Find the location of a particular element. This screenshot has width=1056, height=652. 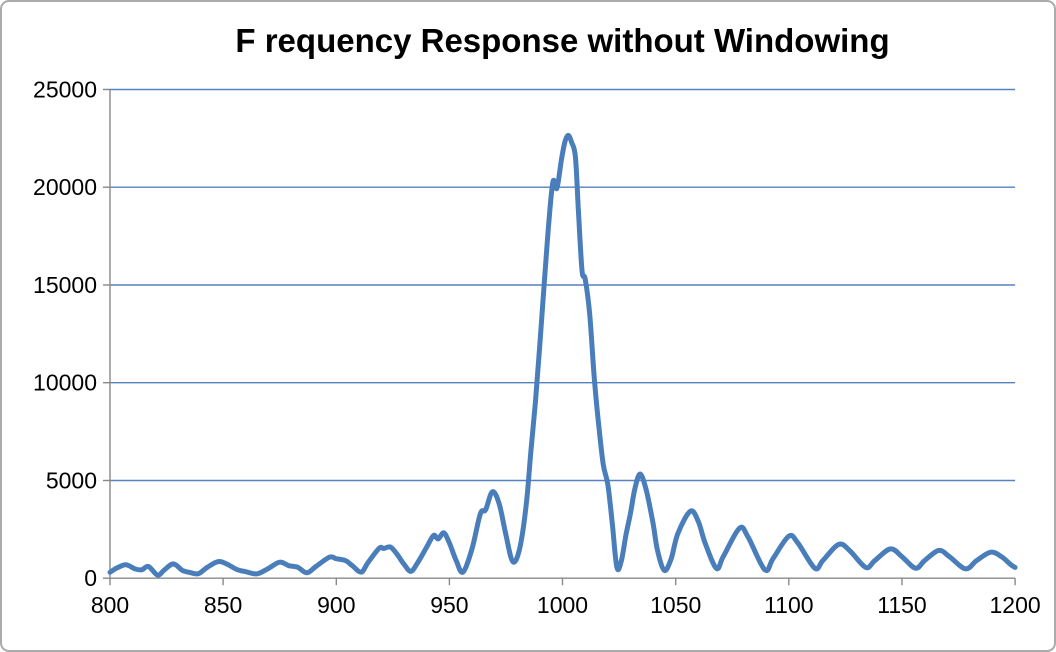

x-axis-tick-label: 900 is located at coordinates (336, 605).